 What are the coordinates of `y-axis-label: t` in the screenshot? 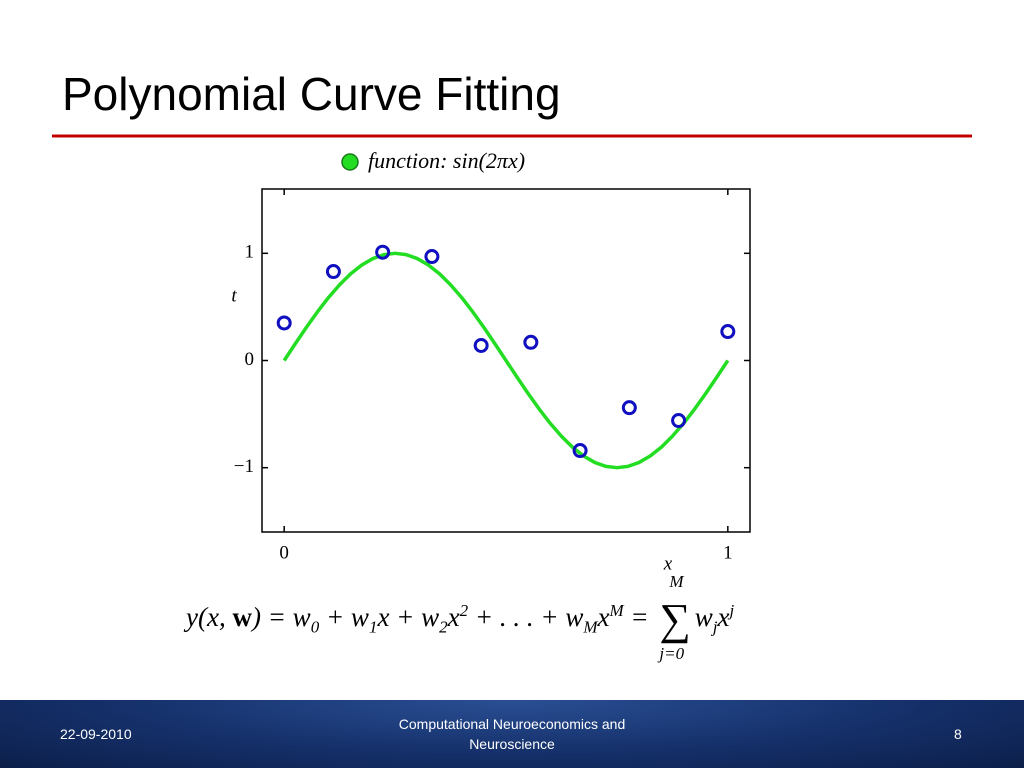 It's located at (234, 295).